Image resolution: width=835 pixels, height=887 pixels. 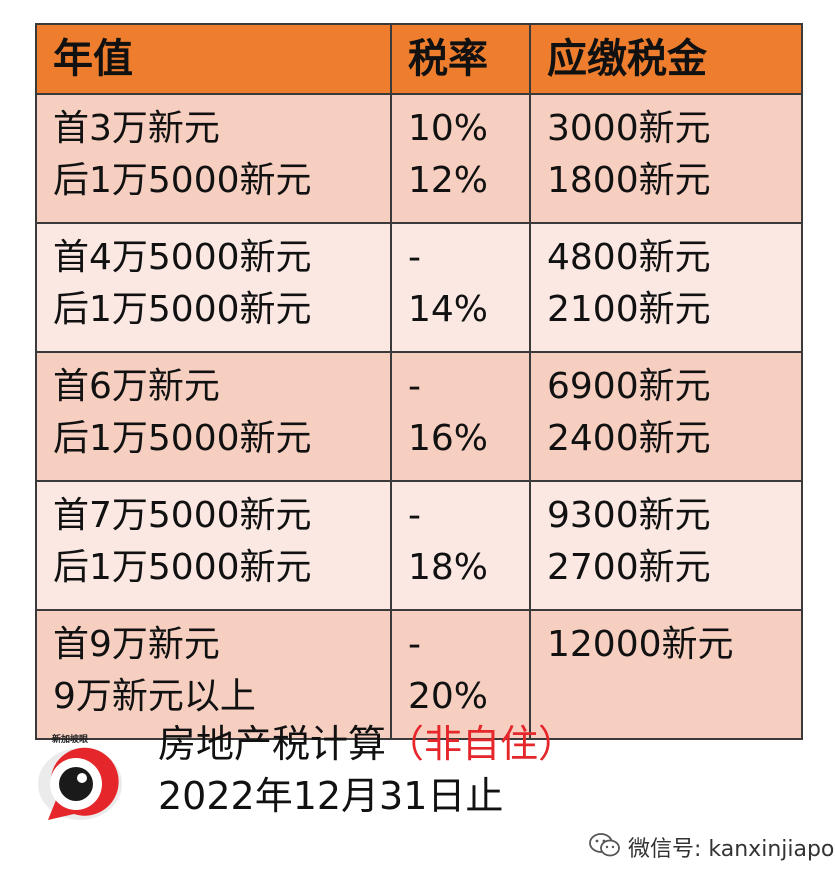 I want to click on tax-payable-cell: 12000新元, so click(x=666, y=674).